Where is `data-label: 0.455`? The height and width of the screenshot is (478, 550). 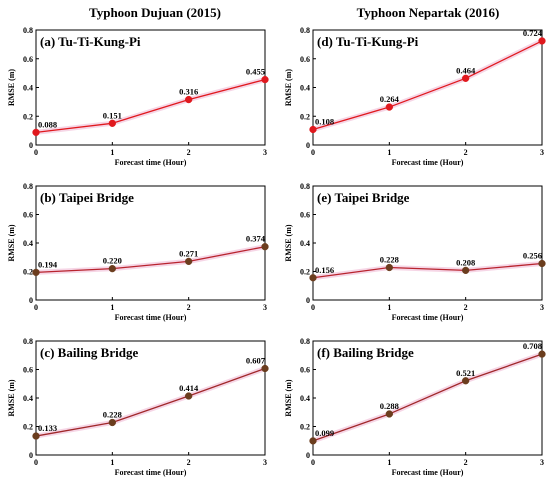 data-label: 0.455 is located at coordinates (255, 72).